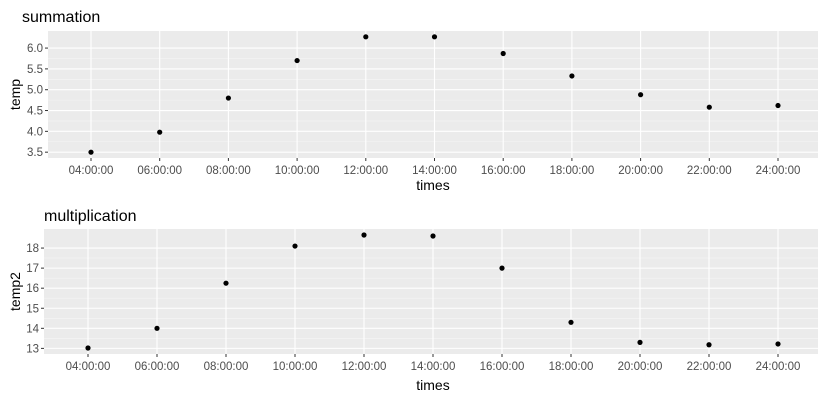 The height and width of the screenshot is (400, 827). Describe the element at coordinates (37, 101) in the screenshot. I see `summation-y-axis: 3.5 4.0 4.5 5.0 5.5 6.0` at that location.